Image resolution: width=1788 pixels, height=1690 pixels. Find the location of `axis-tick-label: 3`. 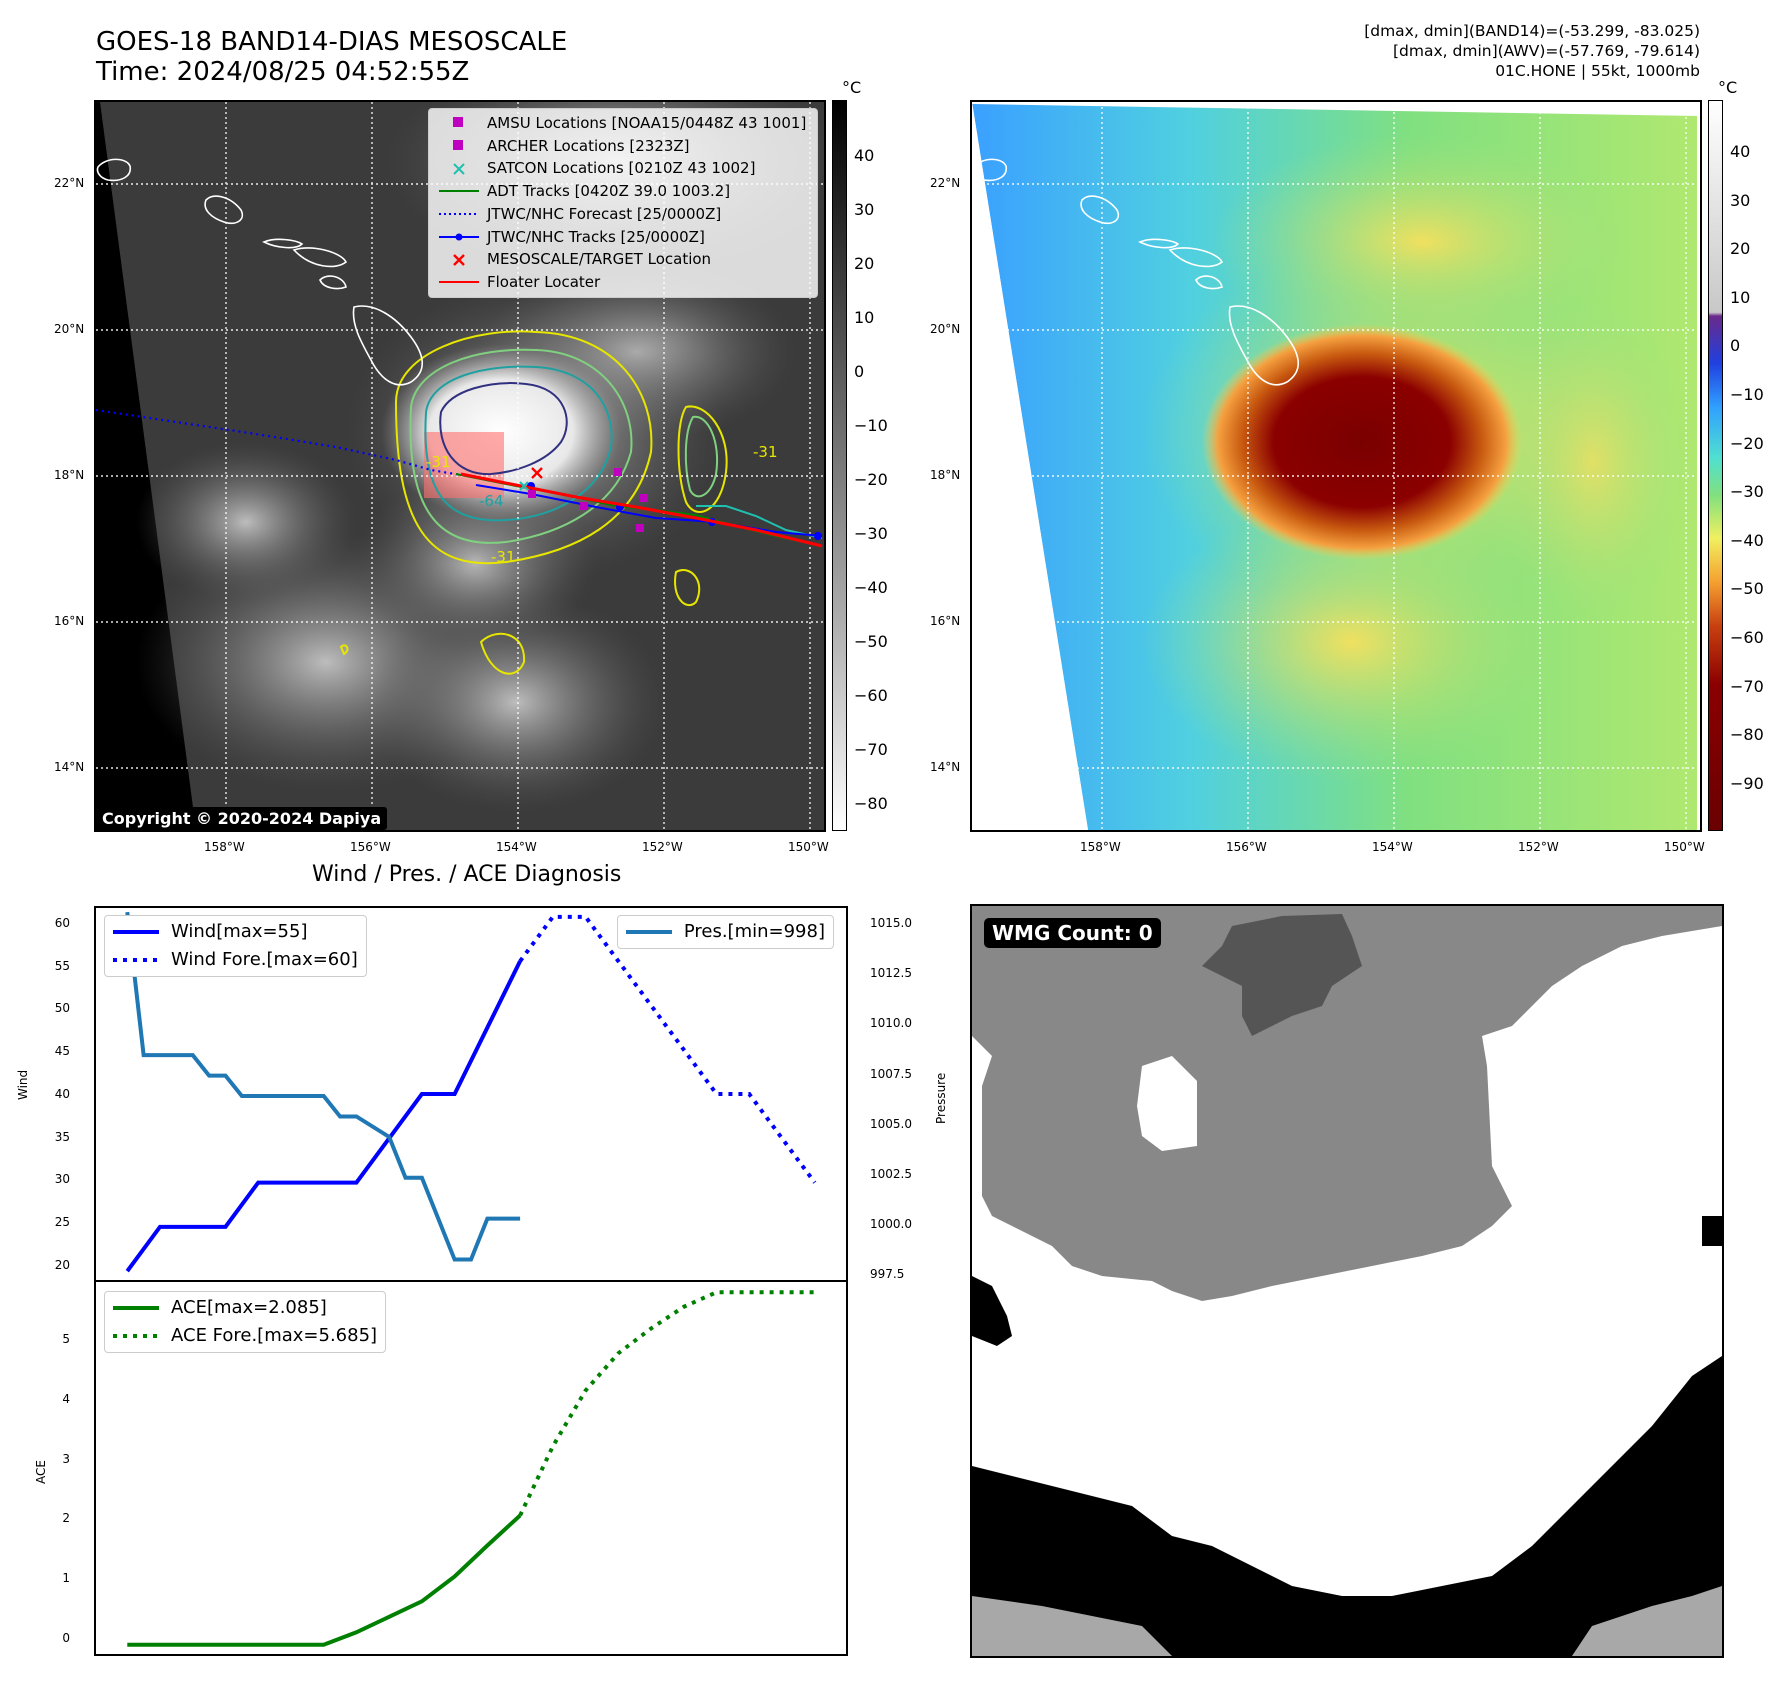

axis-tick-label: 3 is located at coordinates (66, 1458).